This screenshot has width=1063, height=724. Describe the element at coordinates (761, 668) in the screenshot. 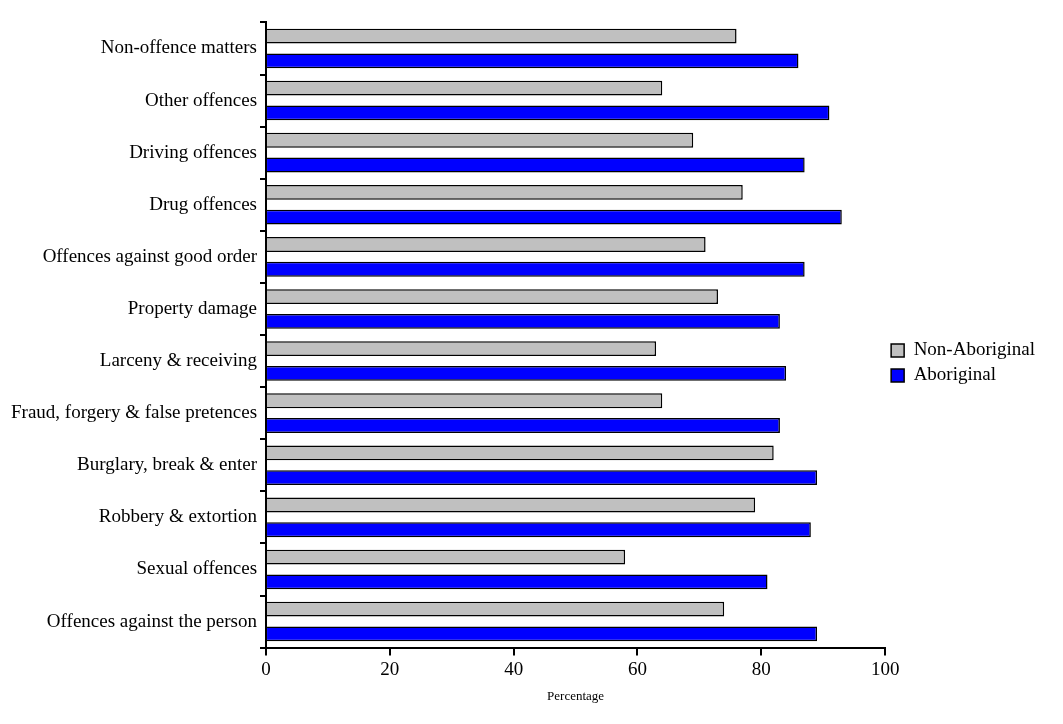

I see `x-tick-label: 80` at that location.